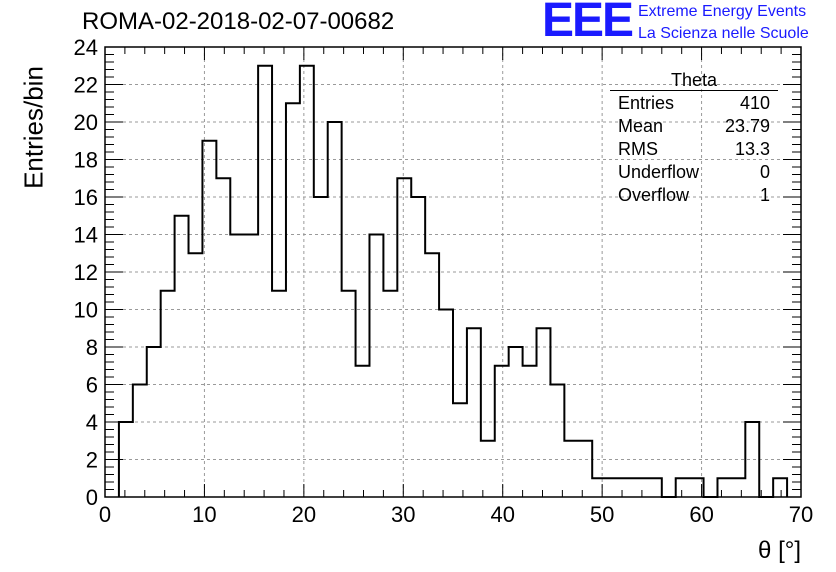 The height and width of the screenshot is (572, 836). What do you see at coordinates (86, 122) in the screenshot?
I see `y-tick-label: 20` at bounding box center [86, 122].